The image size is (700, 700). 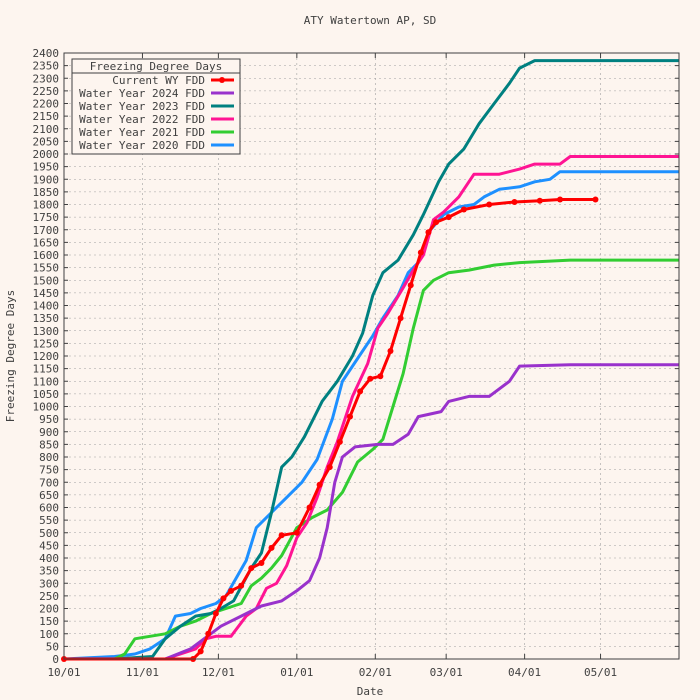 What do you see at coordinates (49, 495) in the screenshot?
I see `y-tick-label: 650` at bounding box center [49, 495].